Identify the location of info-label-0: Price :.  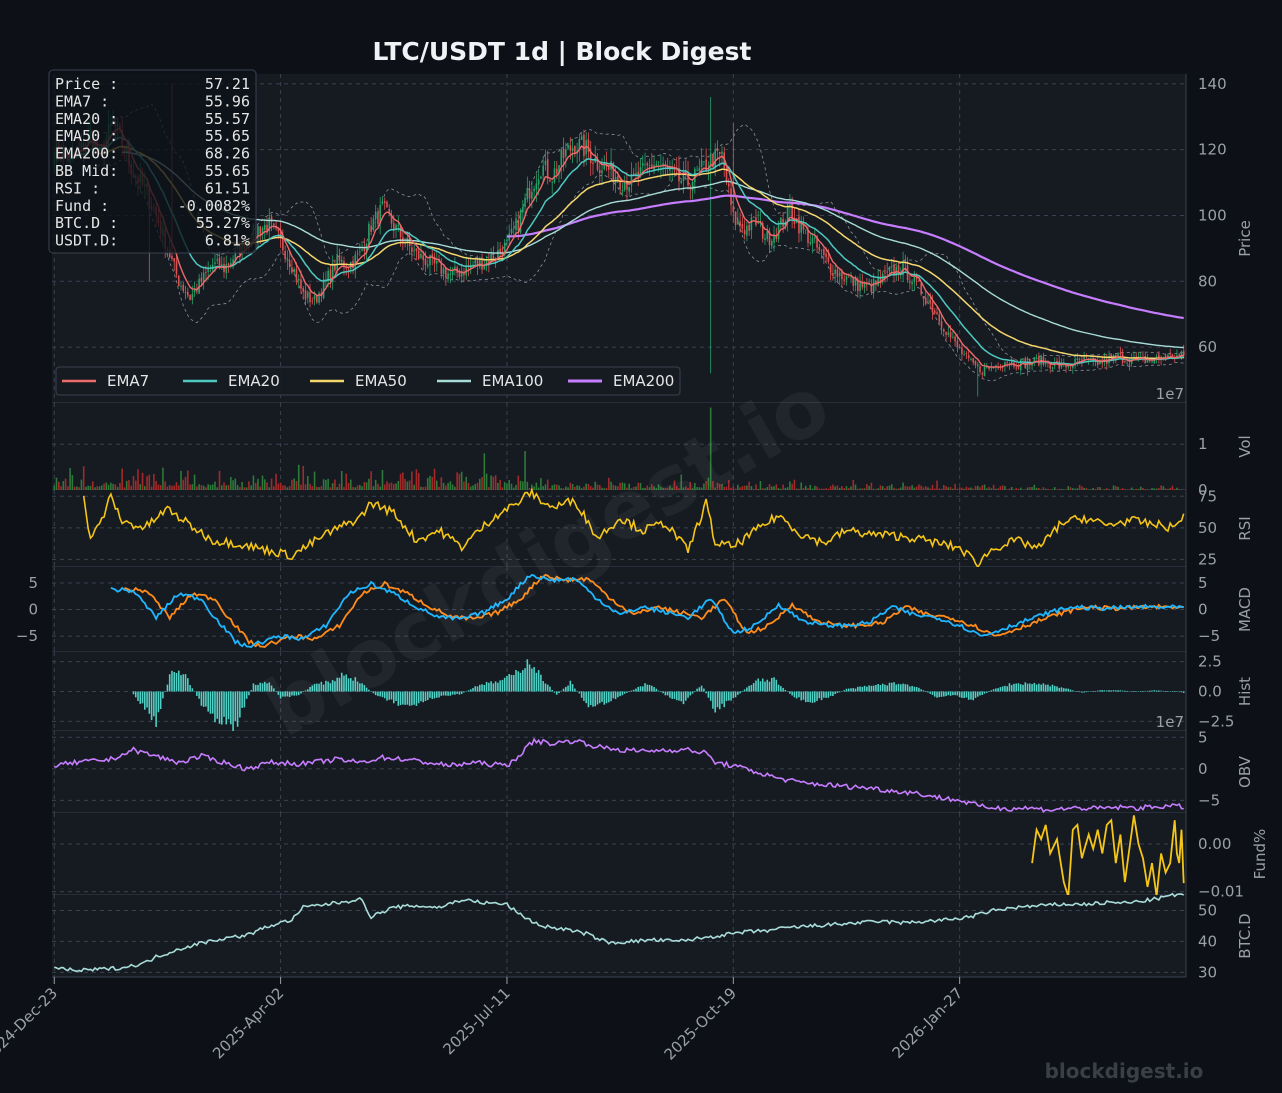
(86, 84).